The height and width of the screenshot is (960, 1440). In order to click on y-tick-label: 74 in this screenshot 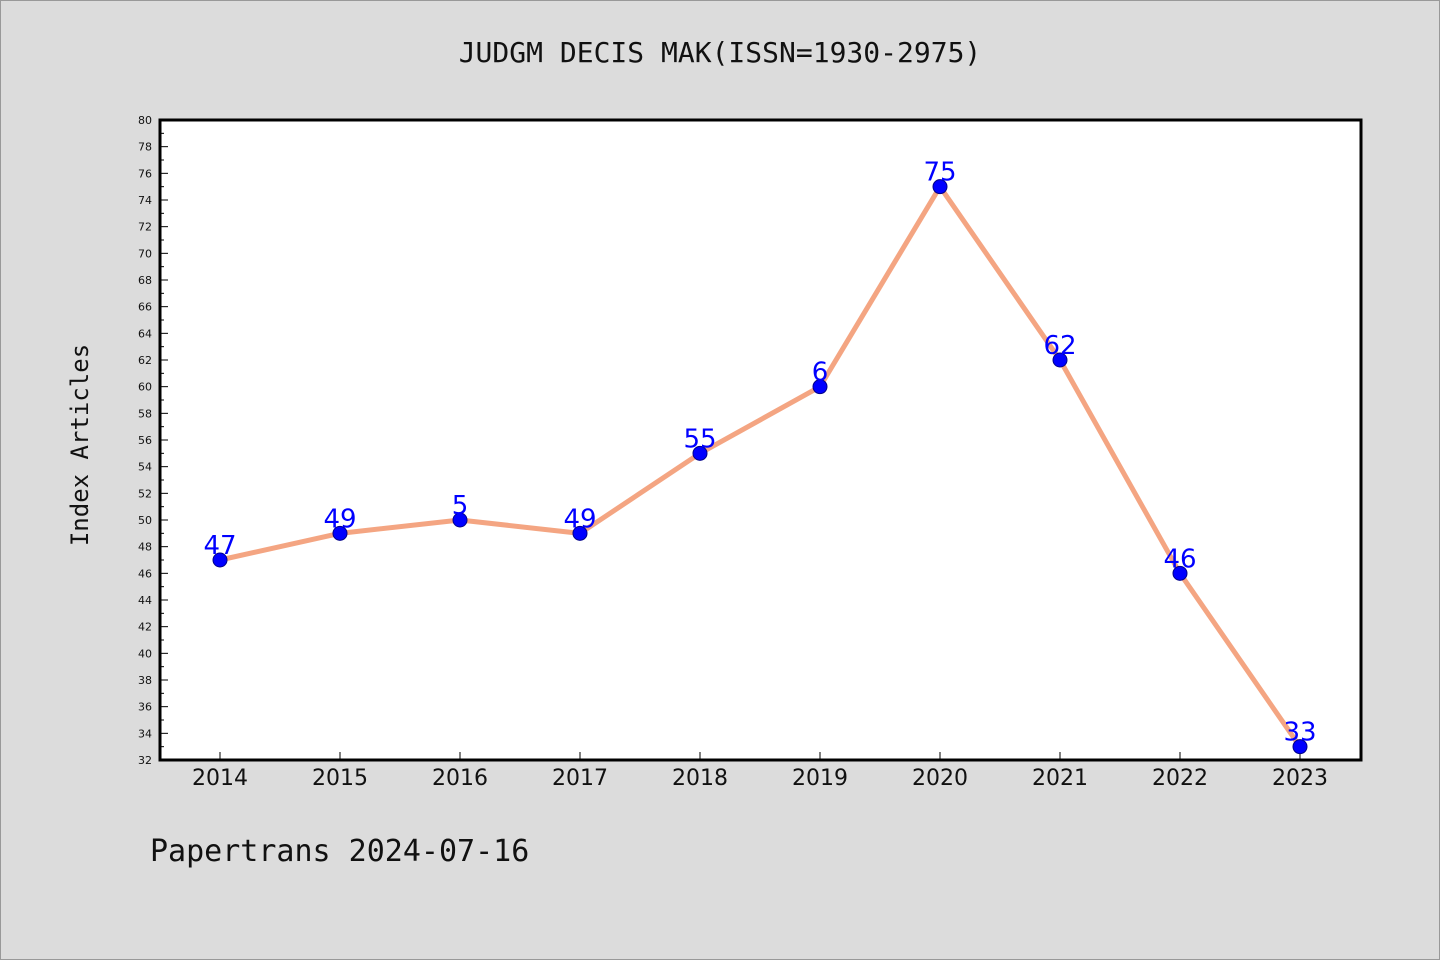, I will do `click(145, 200)`.